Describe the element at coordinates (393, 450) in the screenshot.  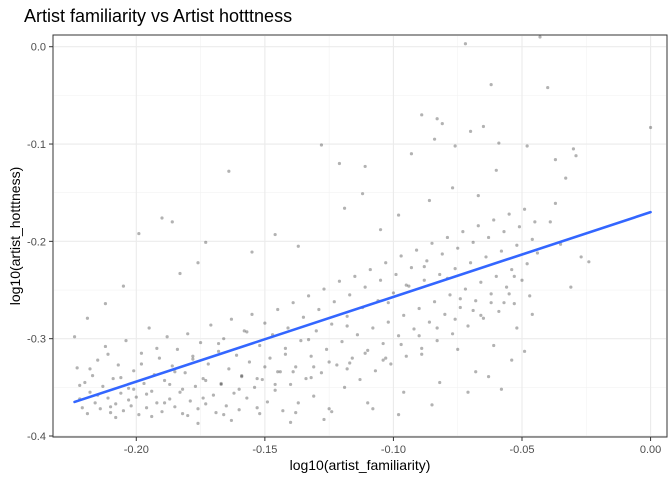
I see `x-tick-label: -0.10` at that location.